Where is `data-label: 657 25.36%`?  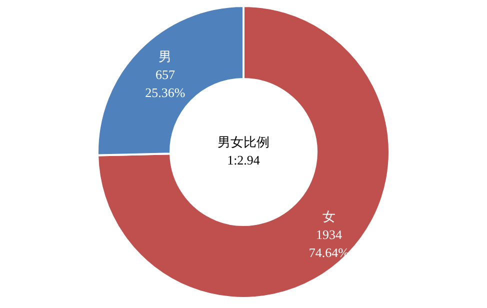
data-label: 657 25.36% is located at coordinates (165, 83).